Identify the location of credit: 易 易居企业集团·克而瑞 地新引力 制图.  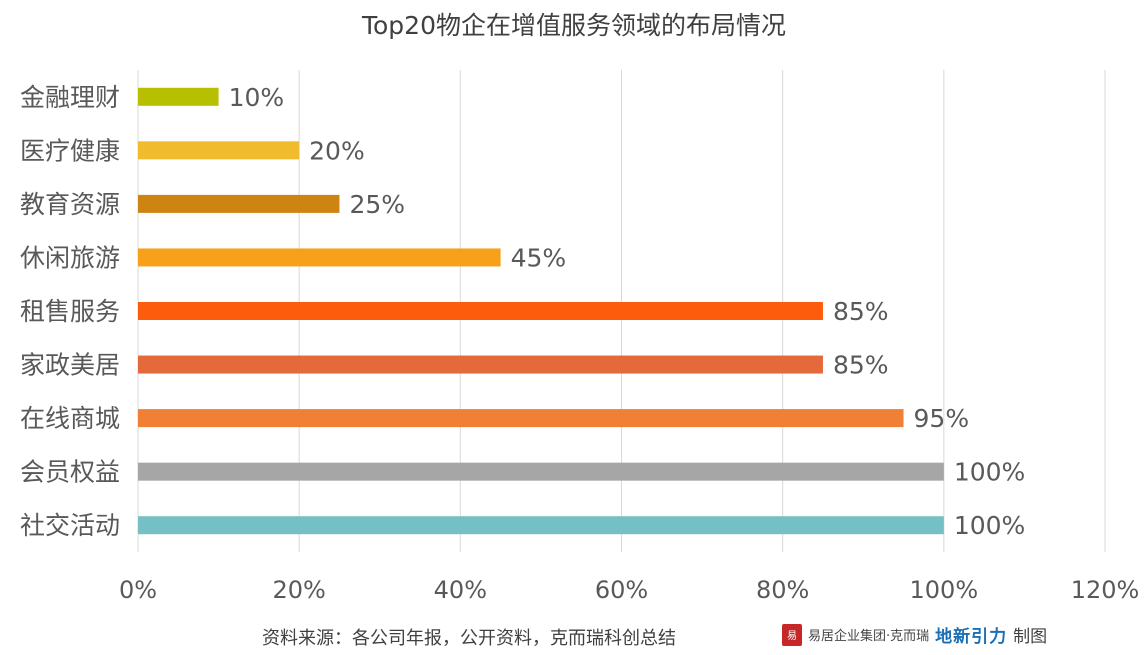
(914, 634).